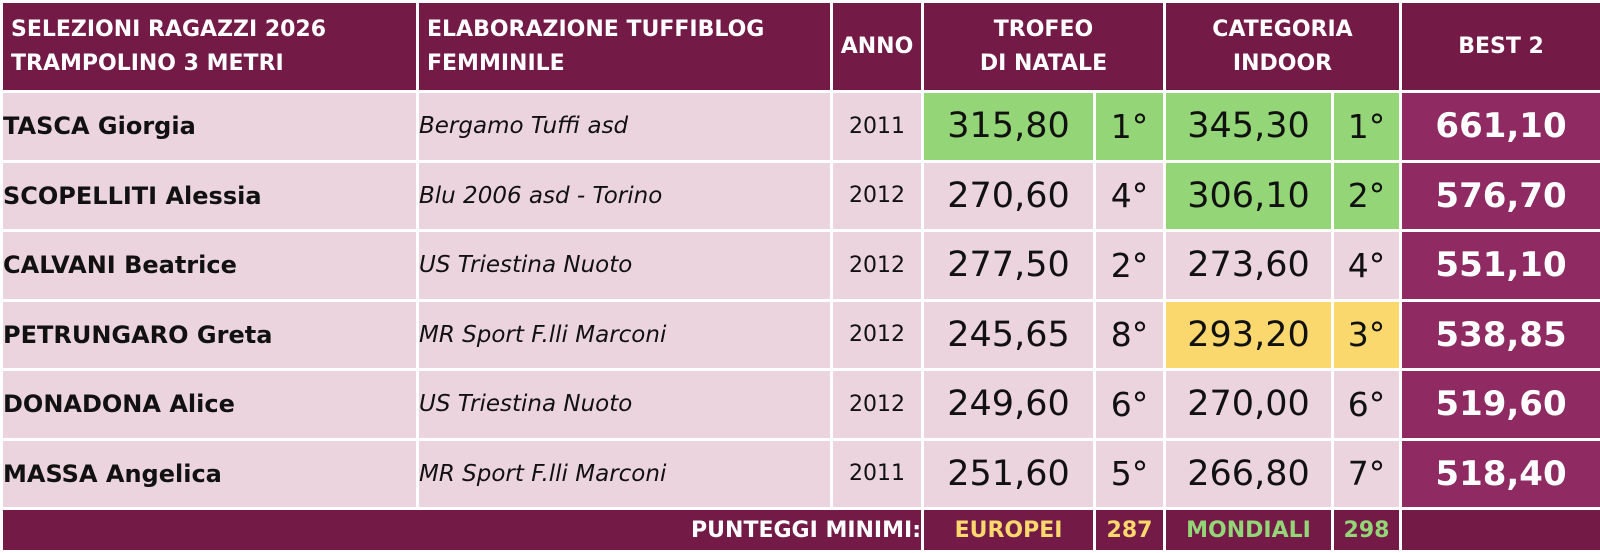 The image size is (1600, 553). I want to click on event1-line-1: TROFEO, so click(1043, 29).